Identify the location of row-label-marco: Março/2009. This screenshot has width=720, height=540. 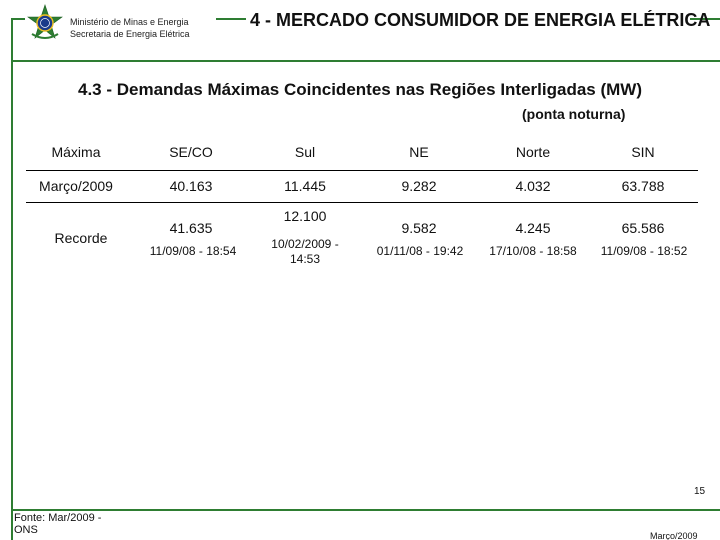
(76, 186).